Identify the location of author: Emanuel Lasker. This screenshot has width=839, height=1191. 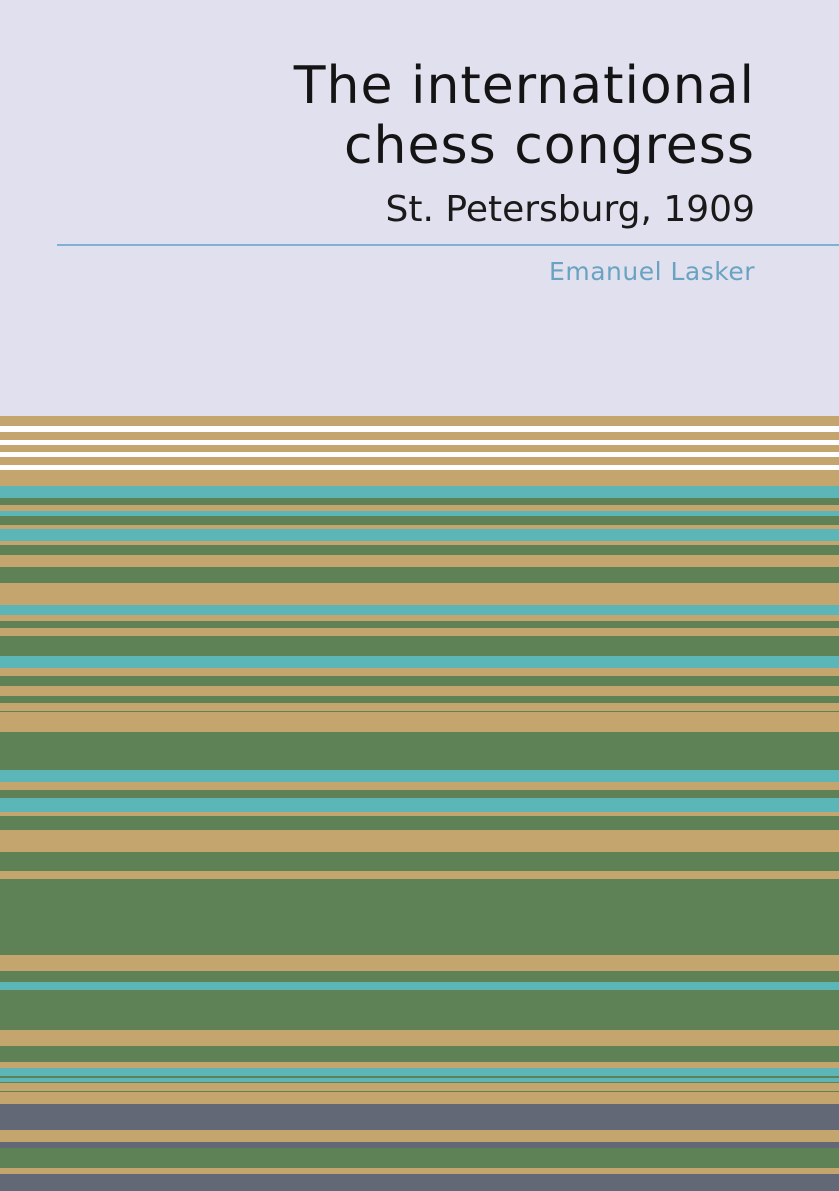
(652, 271).